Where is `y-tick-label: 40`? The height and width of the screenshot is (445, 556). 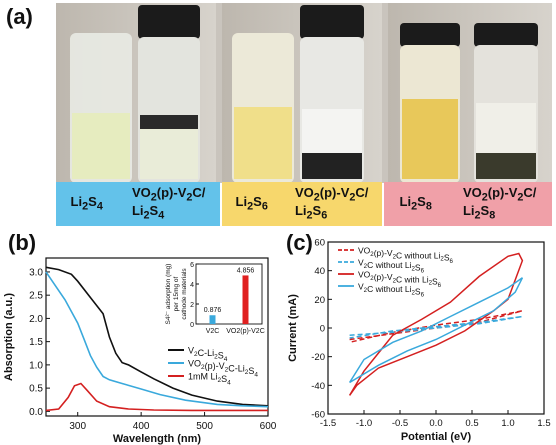
y-tick-label: 40 is located at coordinates (319, 271).